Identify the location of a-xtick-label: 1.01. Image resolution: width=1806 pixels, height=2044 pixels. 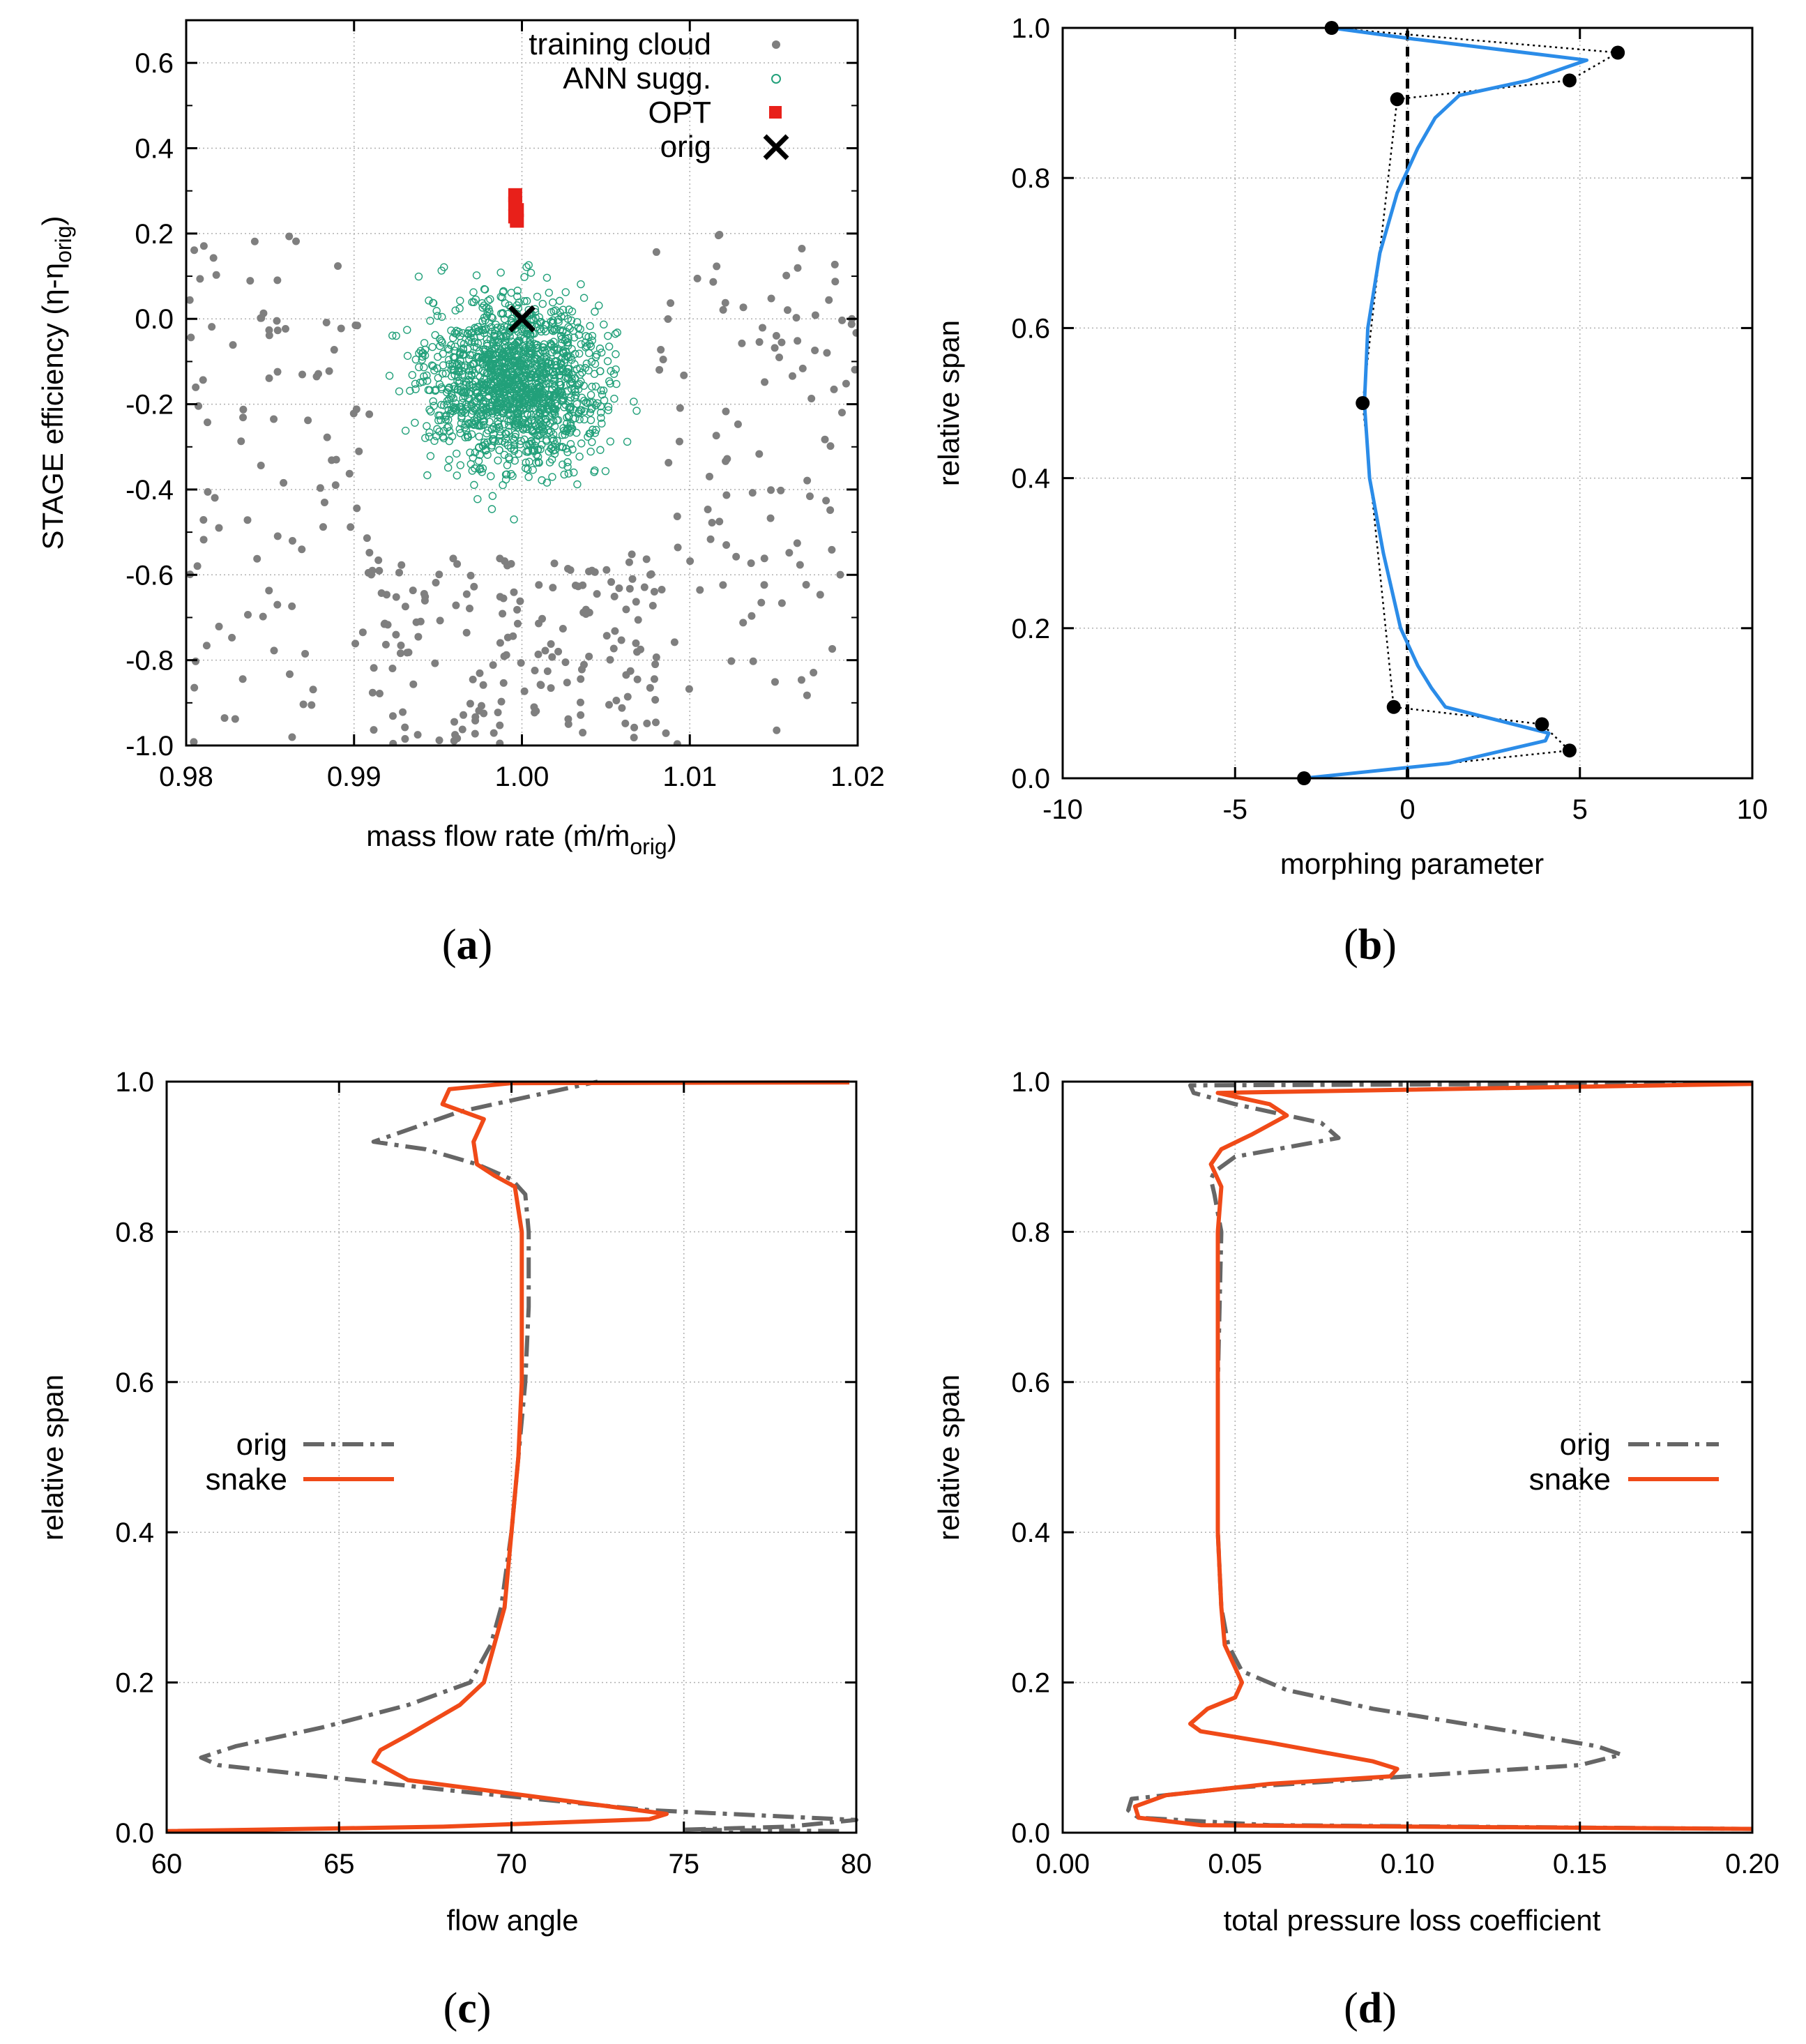
(689, 777).